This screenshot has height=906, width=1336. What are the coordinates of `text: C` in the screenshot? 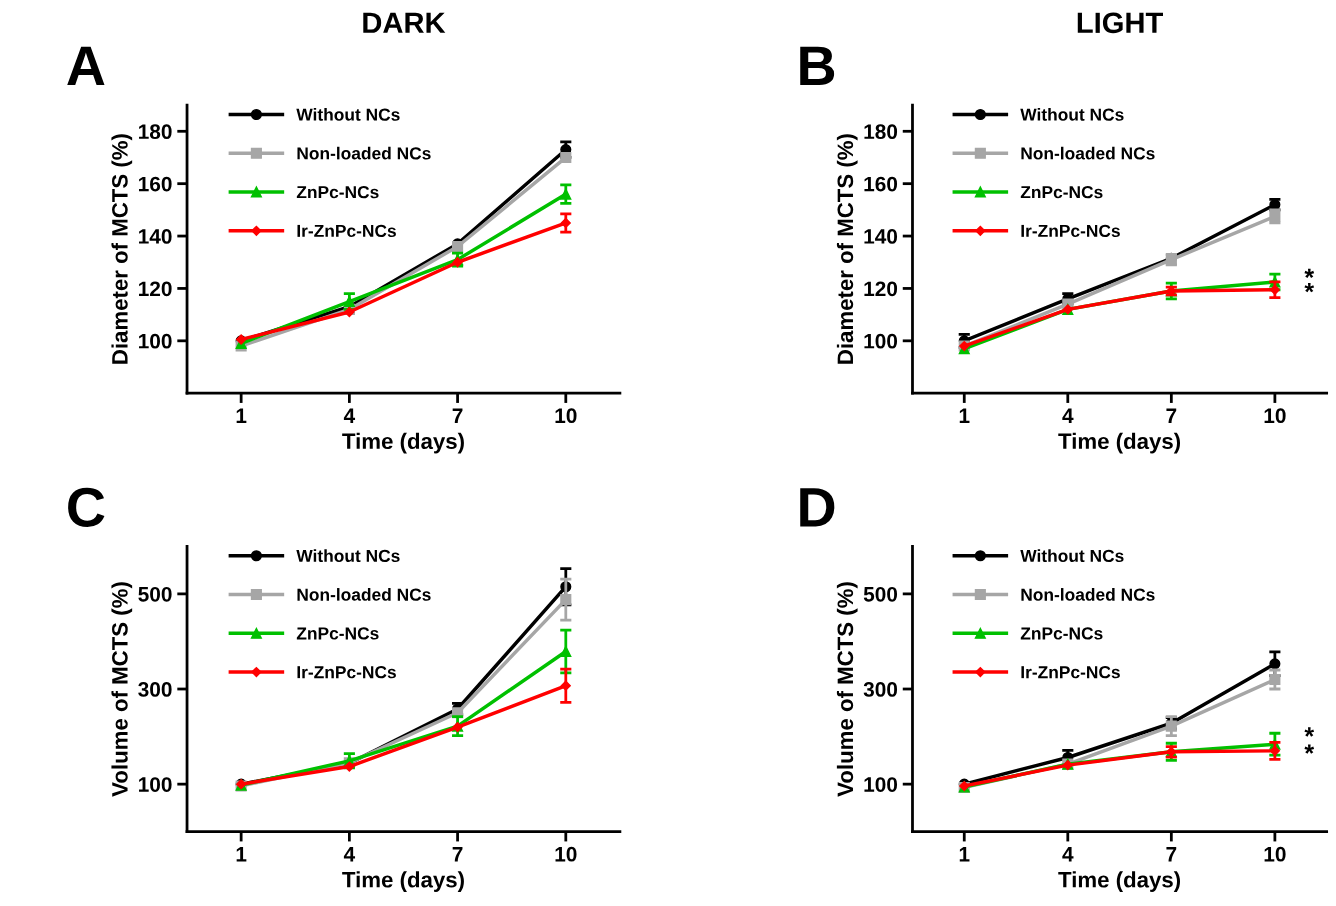 It's located at (86, 507).